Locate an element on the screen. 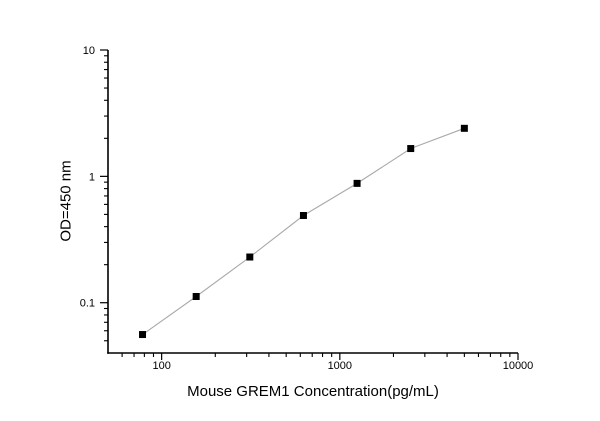 This screenshot has width=600, height=421. x-tick-label: 100 is located at coordinates (161, 366).